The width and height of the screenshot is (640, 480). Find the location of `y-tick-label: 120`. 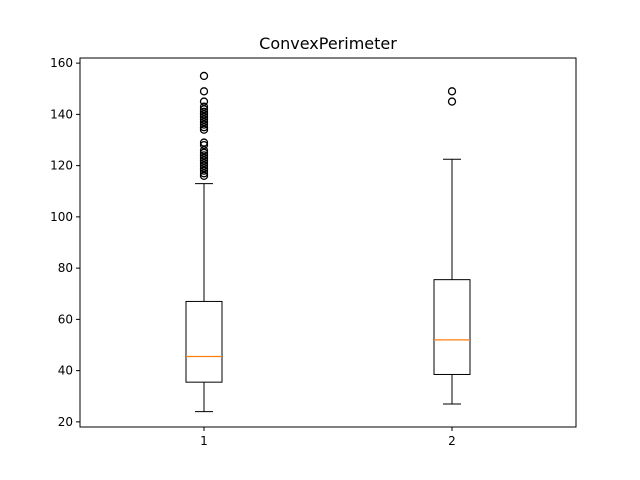

y-tick-label: 120 is located at coordinates (61, 166).